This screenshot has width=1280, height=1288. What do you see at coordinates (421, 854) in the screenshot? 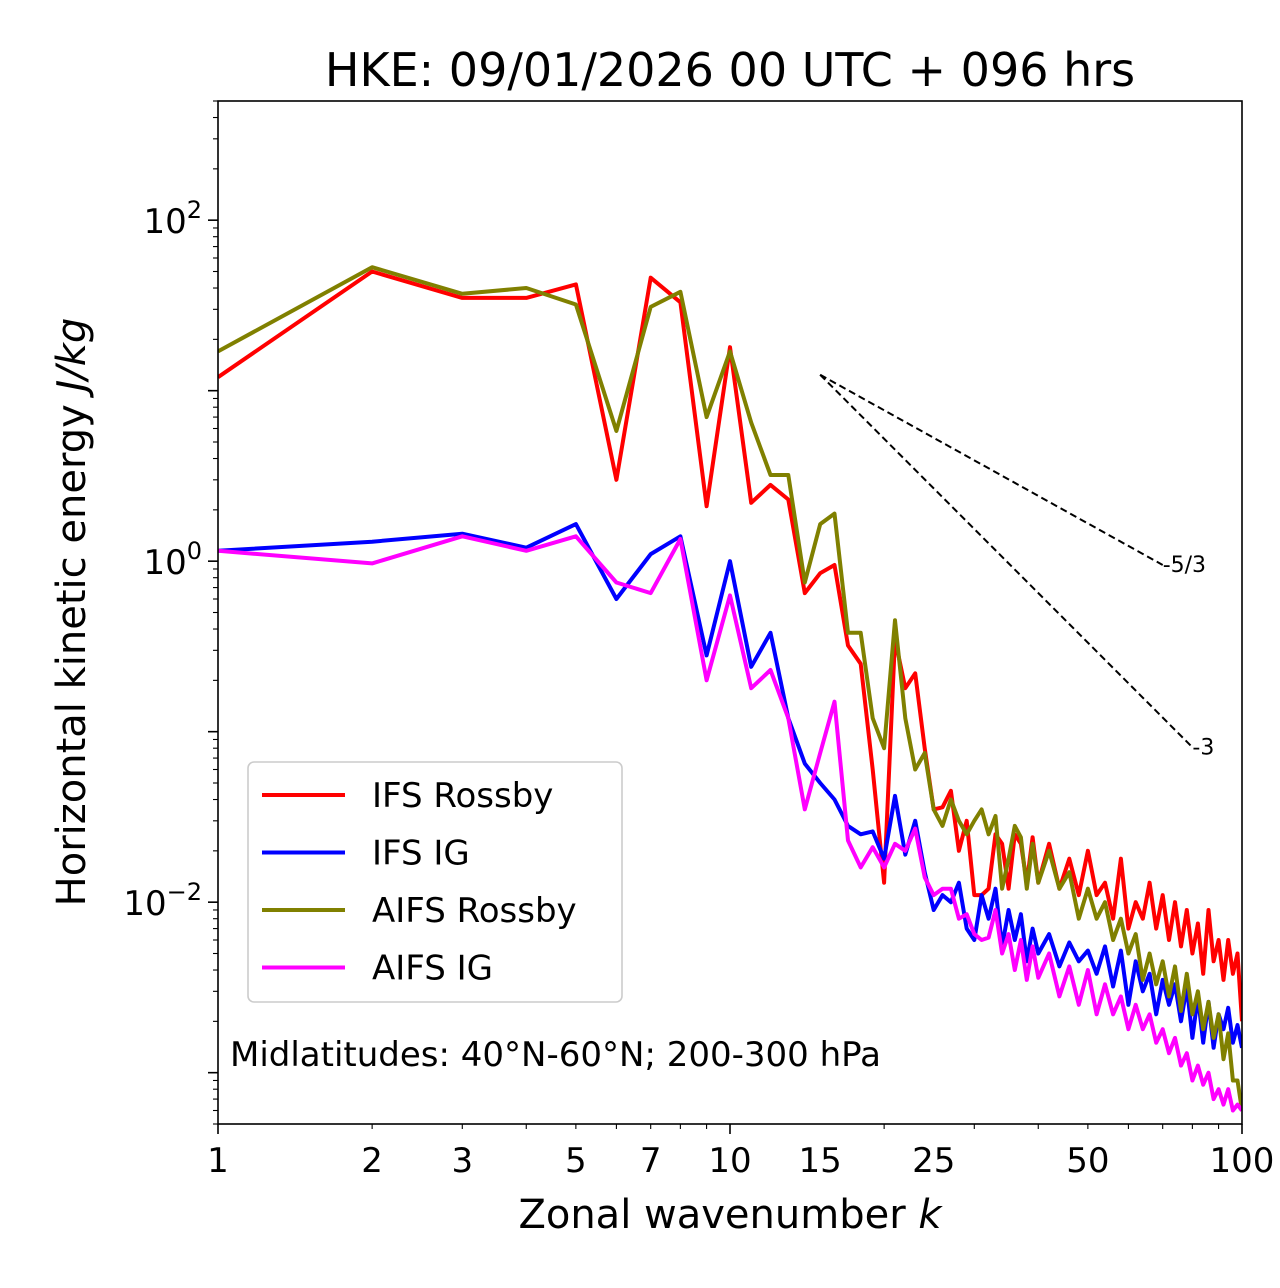
I see `legend-label: IFS IG` at bounding box center [421, 854].